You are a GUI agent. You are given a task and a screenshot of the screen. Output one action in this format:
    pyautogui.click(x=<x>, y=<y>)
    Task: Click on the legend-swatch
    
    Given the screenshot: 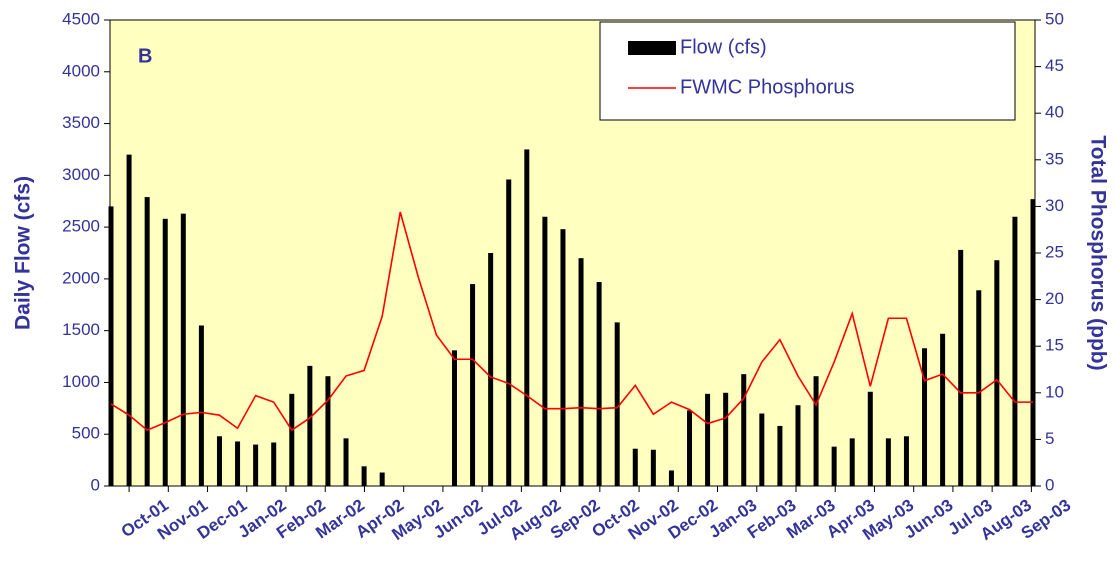 What is the action you would take?
    pyautogui.click(x=652, y=48)
    